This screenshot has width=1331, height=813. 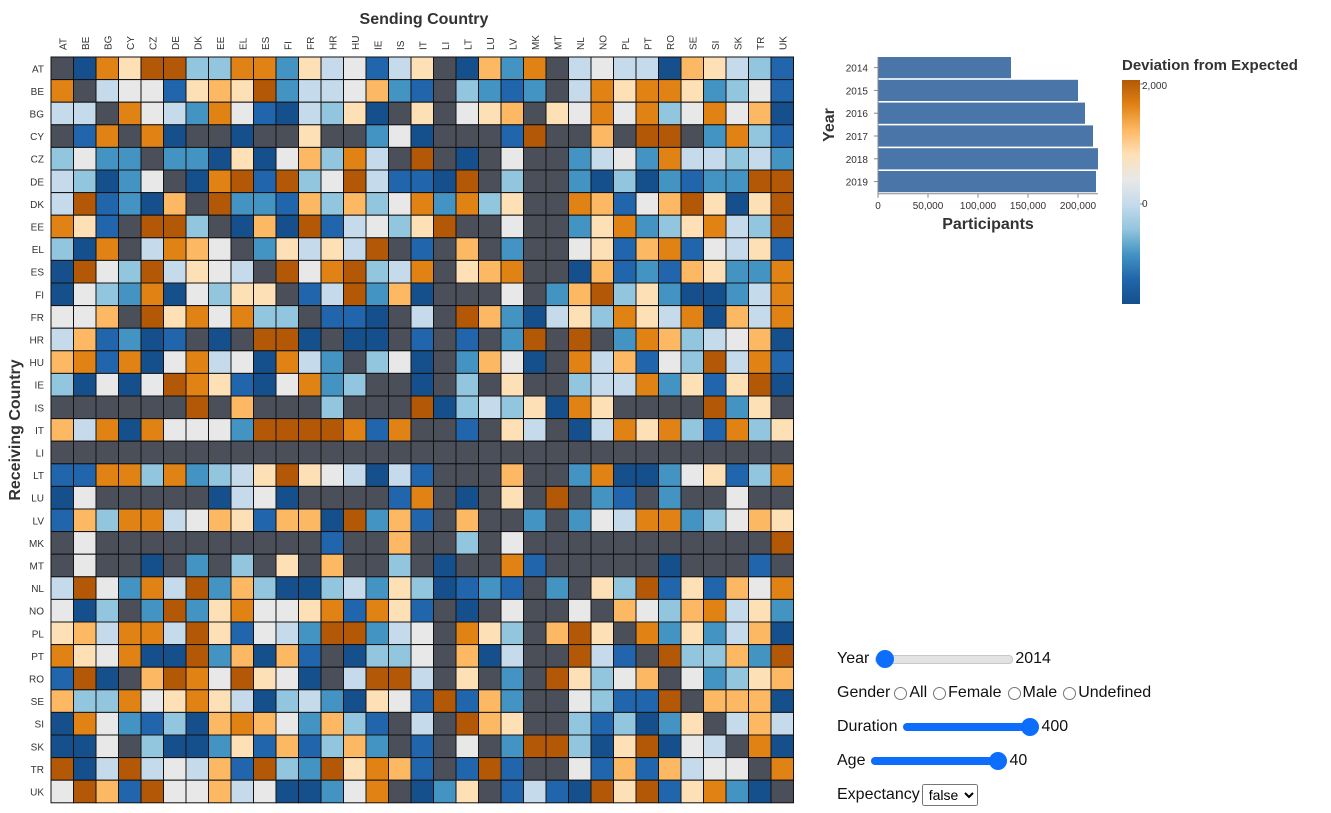 I want to click on gender-radio-male, so click(x=1014, y=693).